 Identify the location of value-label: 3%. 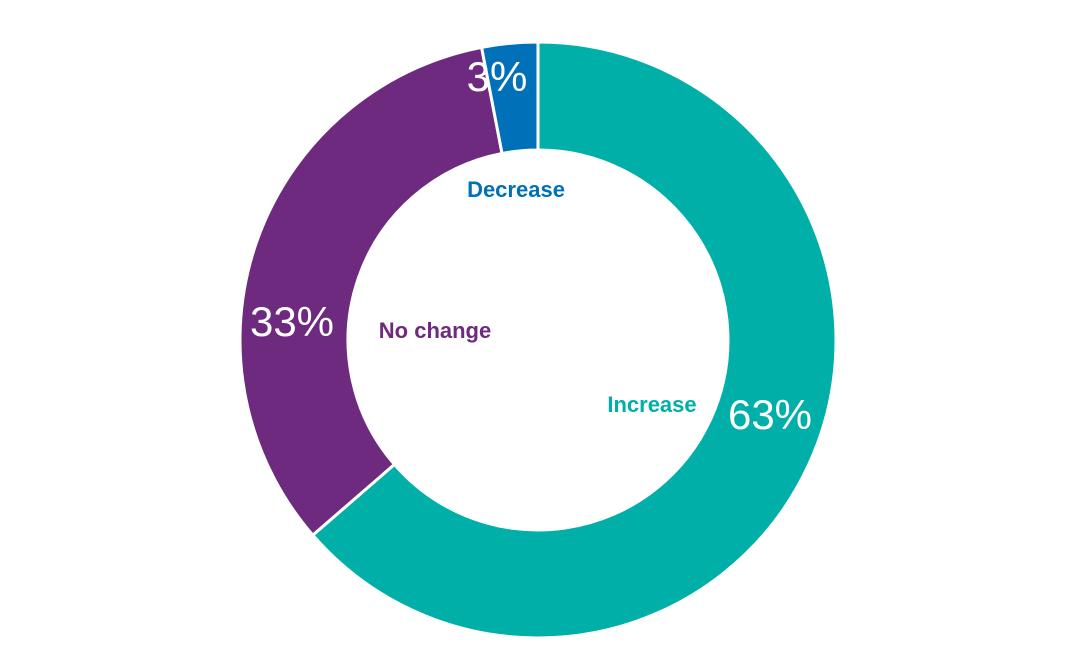
(497, 76).